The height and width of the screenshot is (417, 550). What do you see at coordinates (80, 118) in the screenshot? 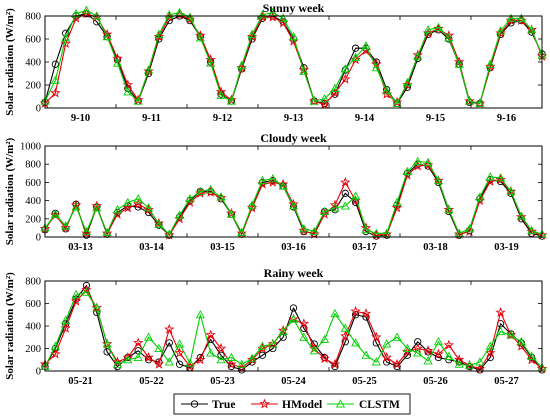
I see `x-day-label: 9-10` at bounding box center [80, 118].